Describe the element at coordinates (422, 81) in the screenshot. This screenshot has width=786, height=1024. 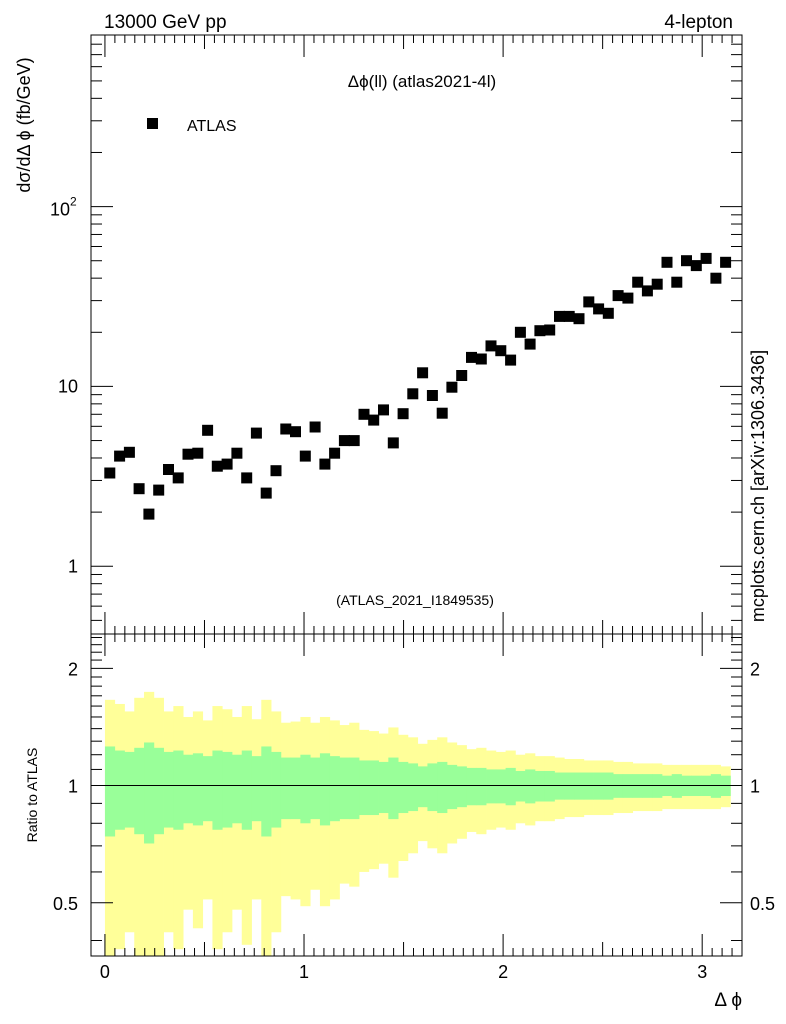
I see `main-plot-title: Δϕ(ll) (atlas2021-4l)` at that location.